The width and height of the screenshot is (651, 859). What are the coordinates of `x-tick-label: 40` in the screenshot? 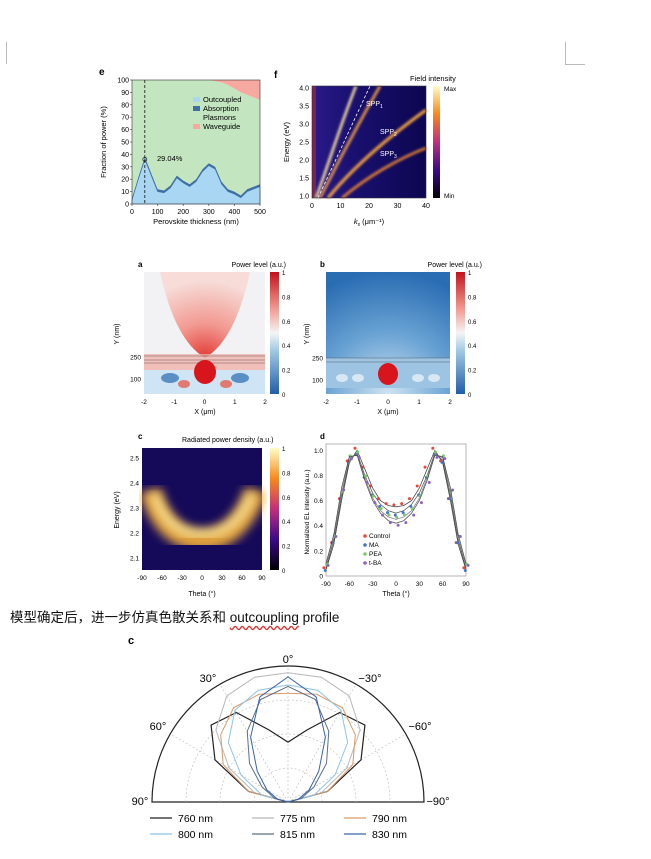 It's located at (426, 206).